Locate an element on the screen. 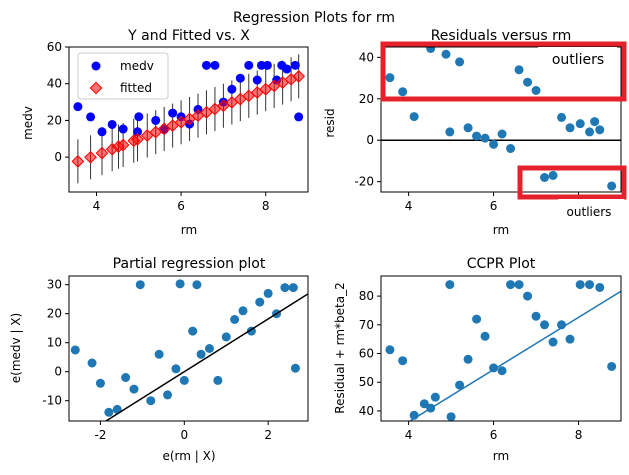  legend-label-medv: medv is located at coordinates (137, 66).